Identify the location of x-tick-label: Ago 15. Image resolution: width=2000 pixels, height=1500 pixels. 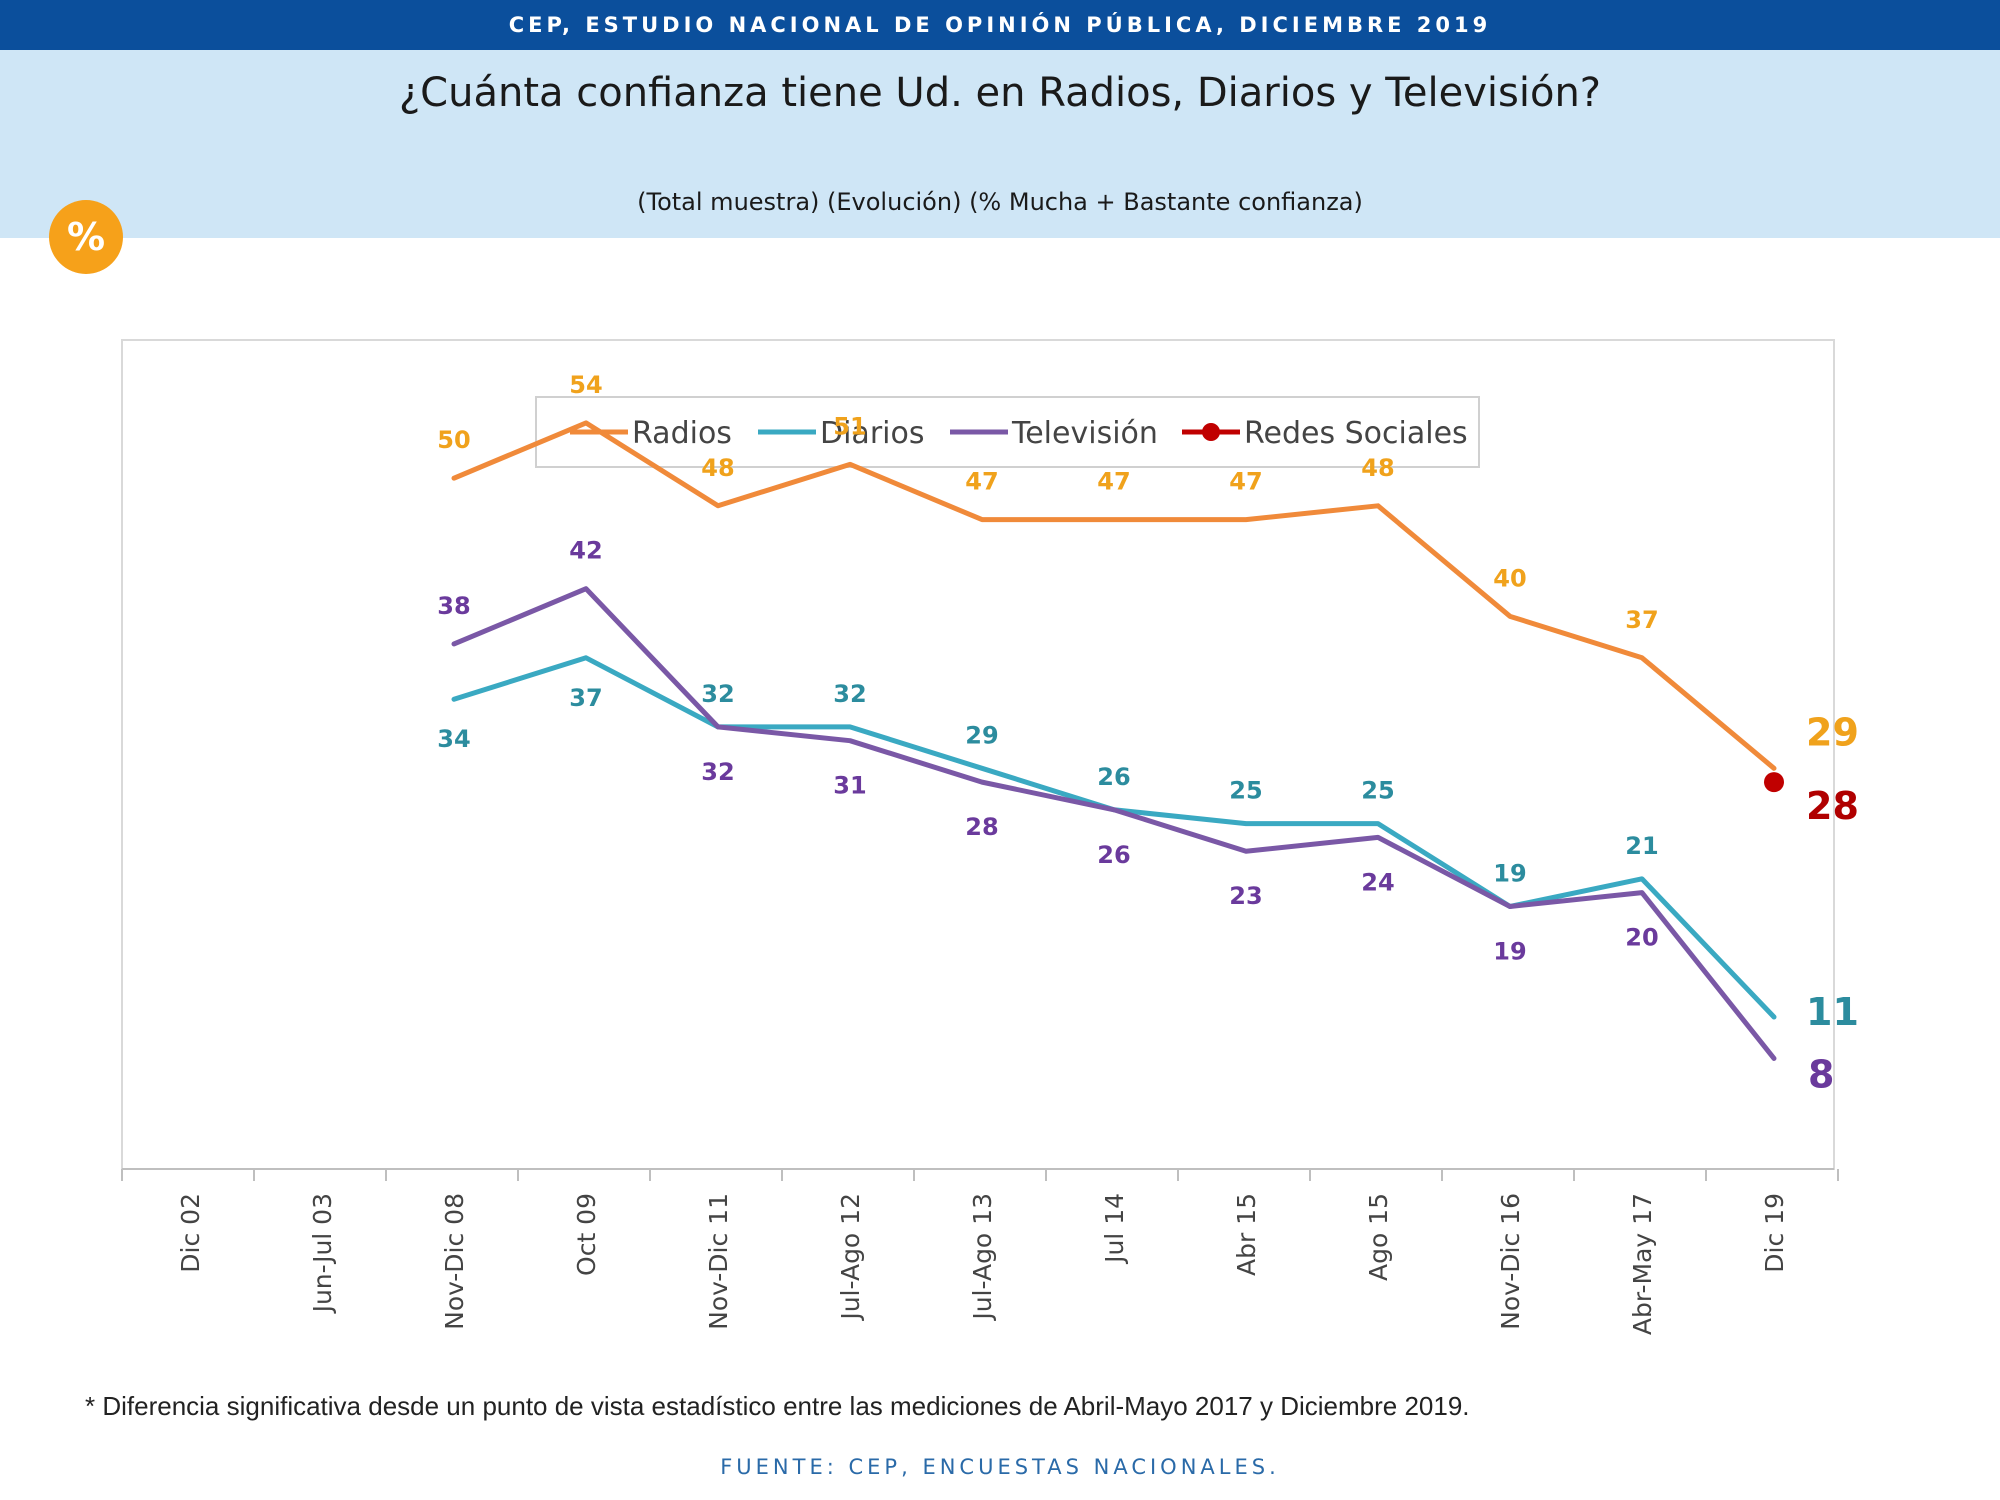
(1378, 1237).